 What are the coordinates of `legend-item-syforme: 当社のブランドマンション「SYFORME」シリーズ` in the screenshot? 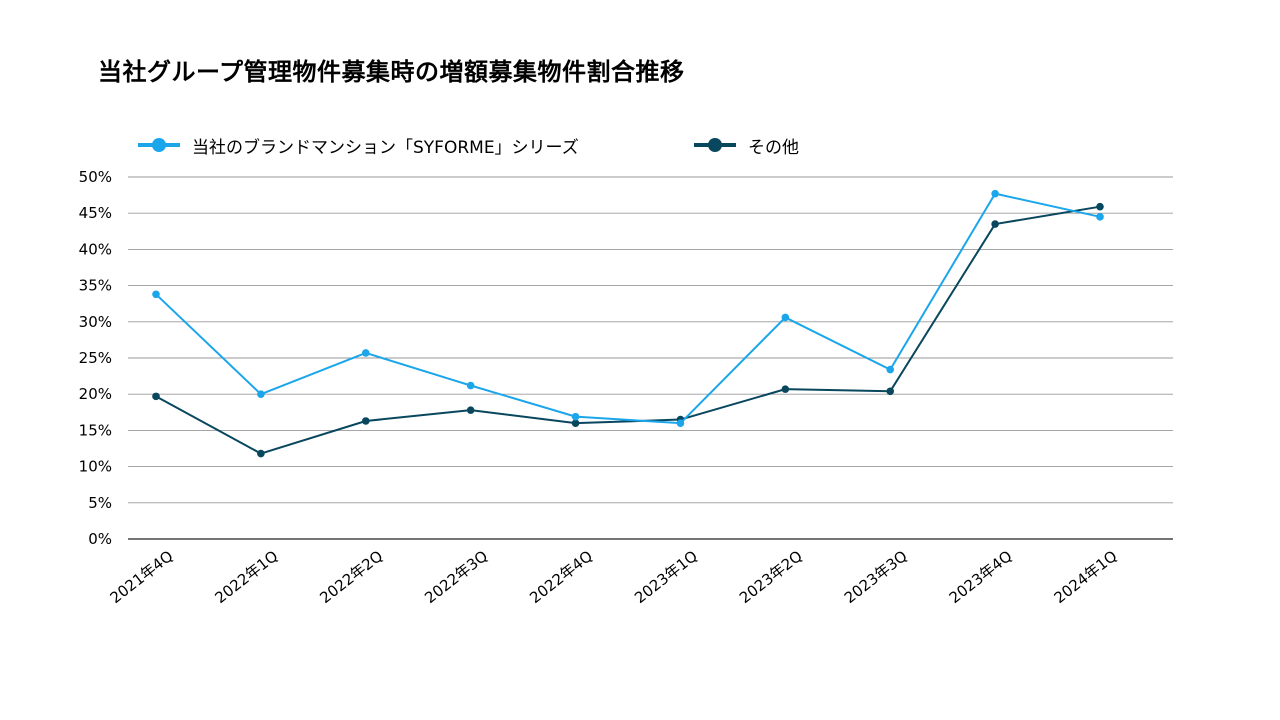 It's located at (358, 145).